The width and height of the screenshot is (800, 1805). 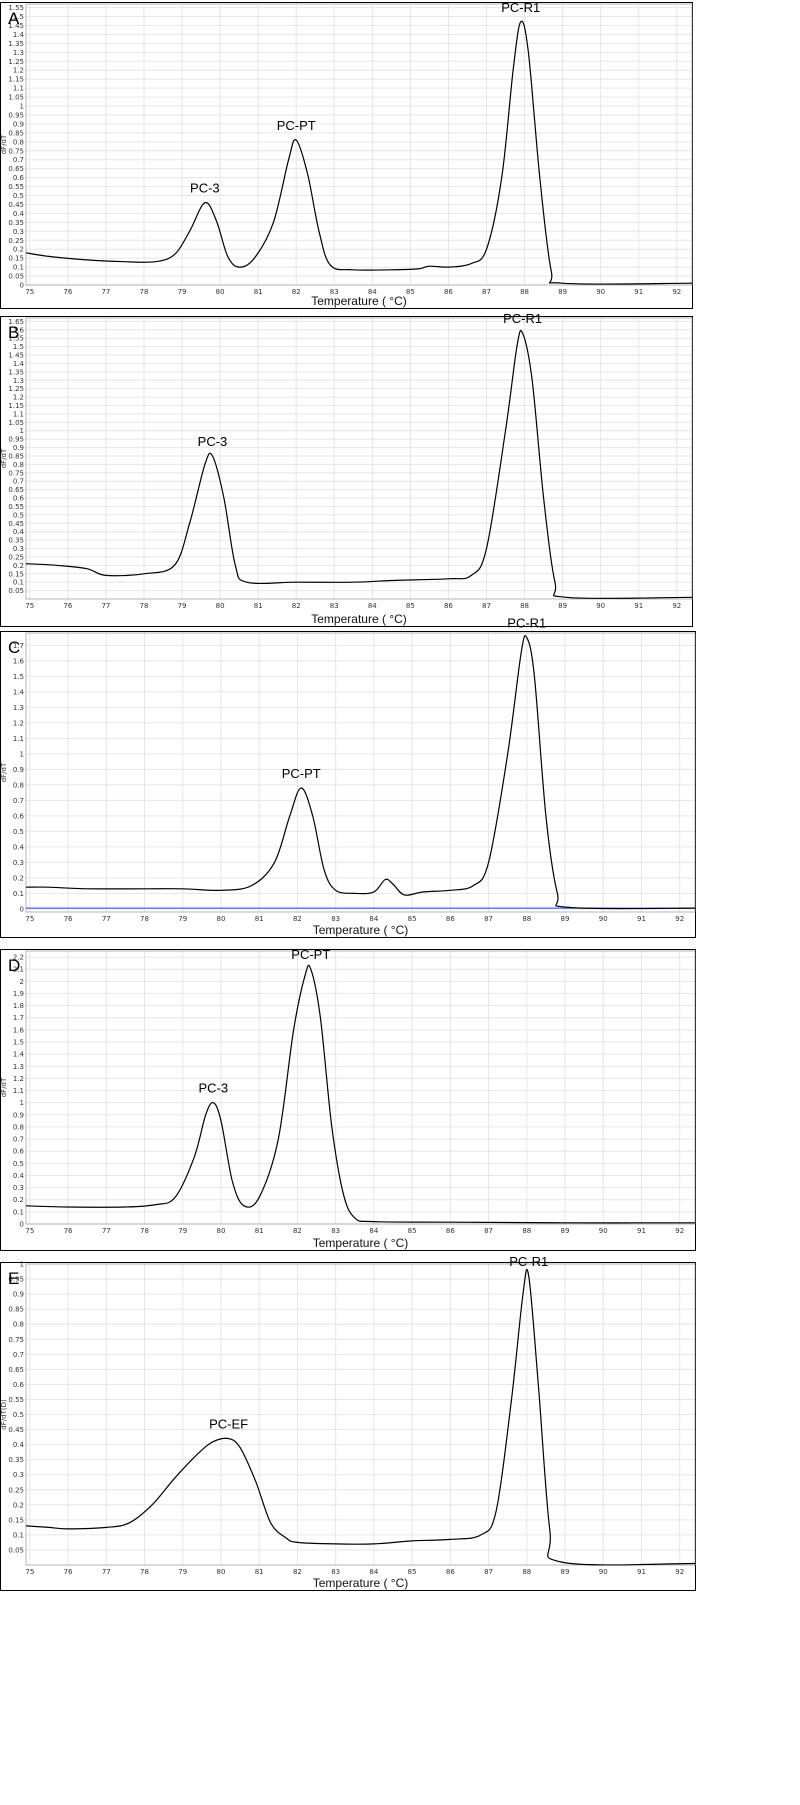 What do you see at coordinates (144, 919) in the screenshot?
I see `x-tick-label: 78` at bounding box center [144, 919].